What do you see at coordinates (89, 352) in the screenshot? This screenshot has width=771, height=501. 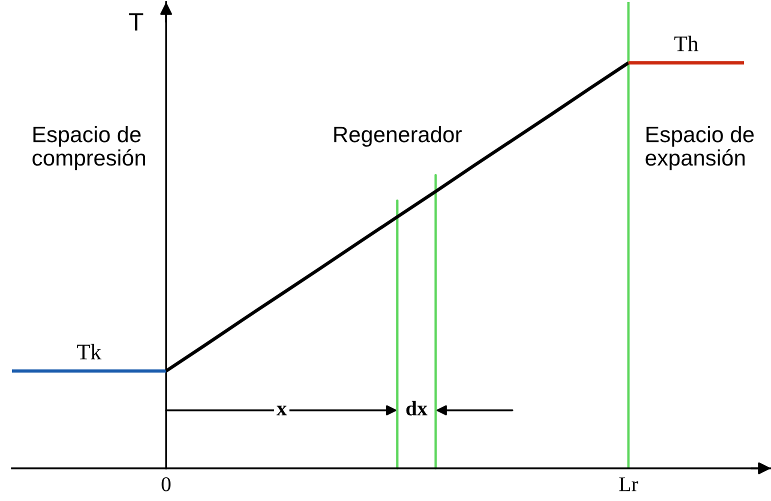 I see `series-label: Tk` at bounding box center [89, 352].